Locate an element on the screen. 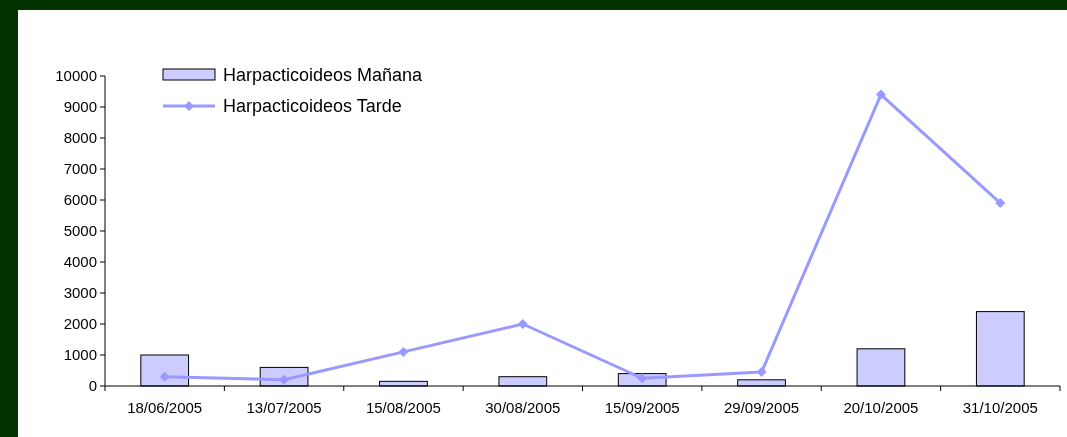 The height and width of the screenshot is (437, 1067). y-tick-label: 9000 is located at coordinates (80, 107).